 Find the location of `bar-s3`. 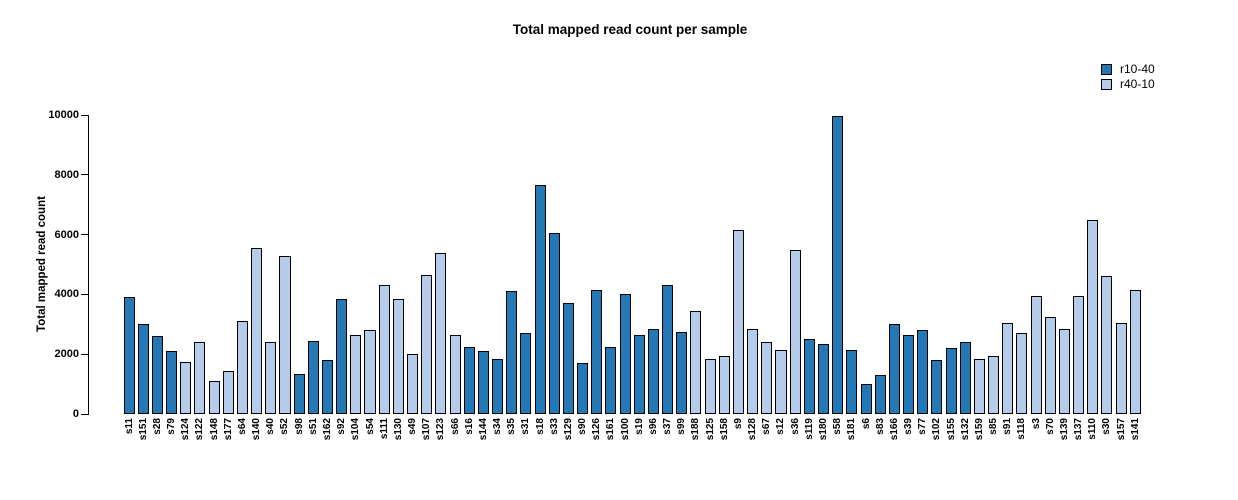

bar-s3 is located at coordinates (1036, 355).